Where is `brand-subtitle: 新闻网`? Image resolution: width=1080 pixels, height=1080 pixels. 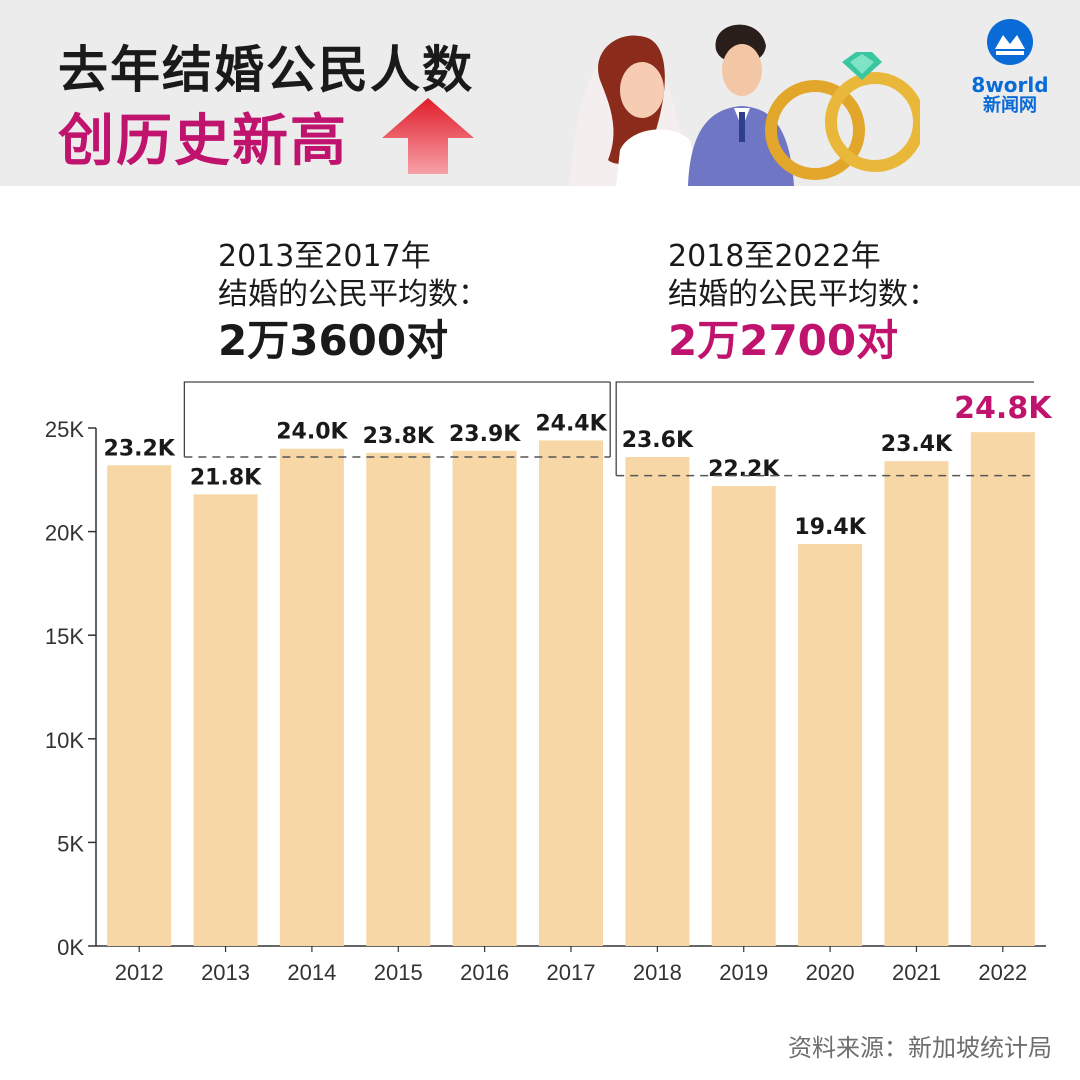 brand-subtitle: 新闻网 is located at coordinates (1010, 105).